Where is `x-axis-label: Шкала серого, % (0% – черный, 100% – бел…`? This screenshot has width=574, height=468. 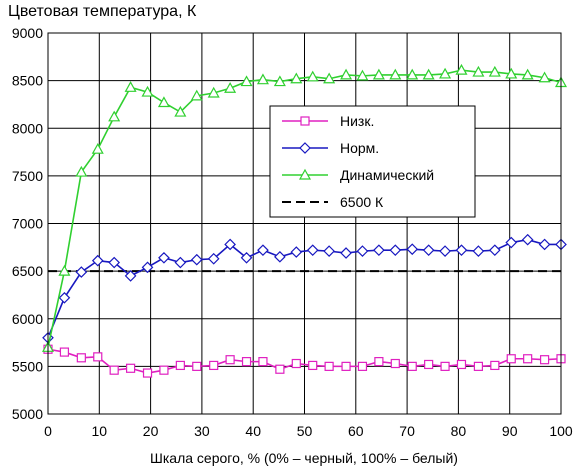 x-axis-label: Шкала серого, % (0% – черный, 100% – бел… is located at coordinates (304, 458).